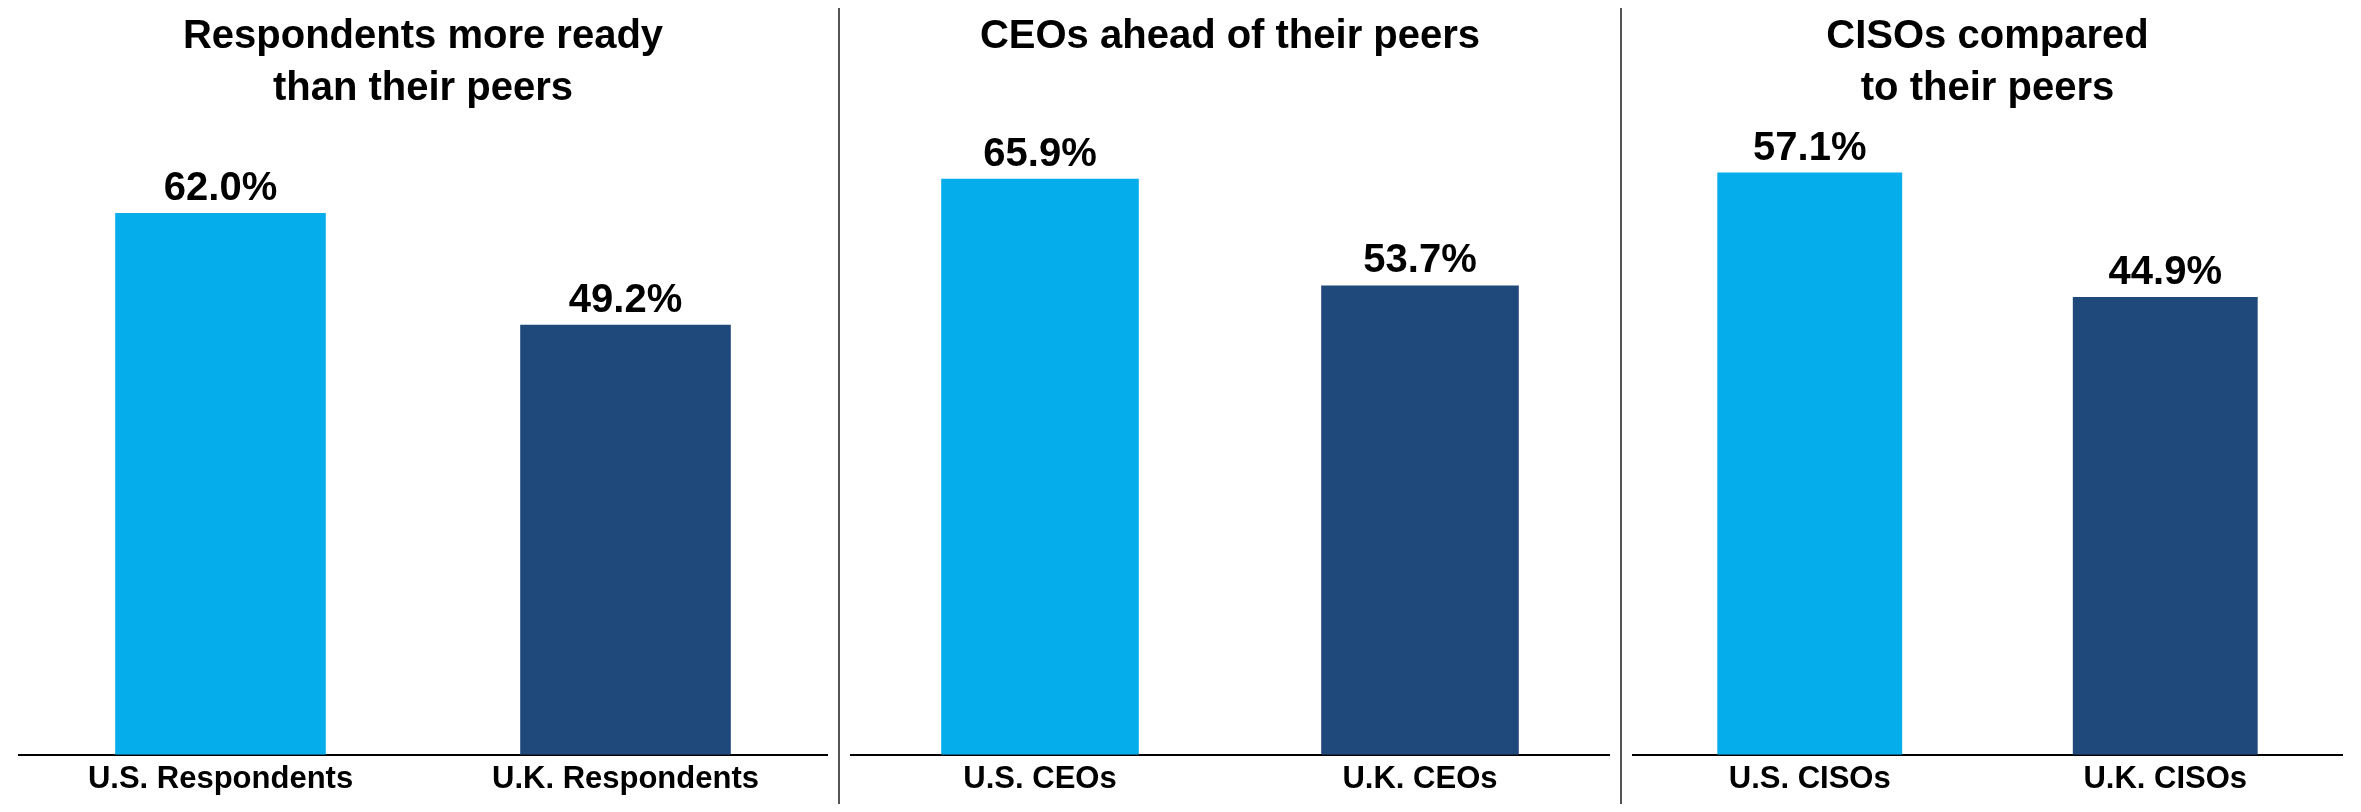 The height and width of the screenshot is (812, 2361). What do you see at coordinates (220, 777) in the screenshot?
I see `x-tick-label: U.S. Respondents` at bounding box center [220, 777].